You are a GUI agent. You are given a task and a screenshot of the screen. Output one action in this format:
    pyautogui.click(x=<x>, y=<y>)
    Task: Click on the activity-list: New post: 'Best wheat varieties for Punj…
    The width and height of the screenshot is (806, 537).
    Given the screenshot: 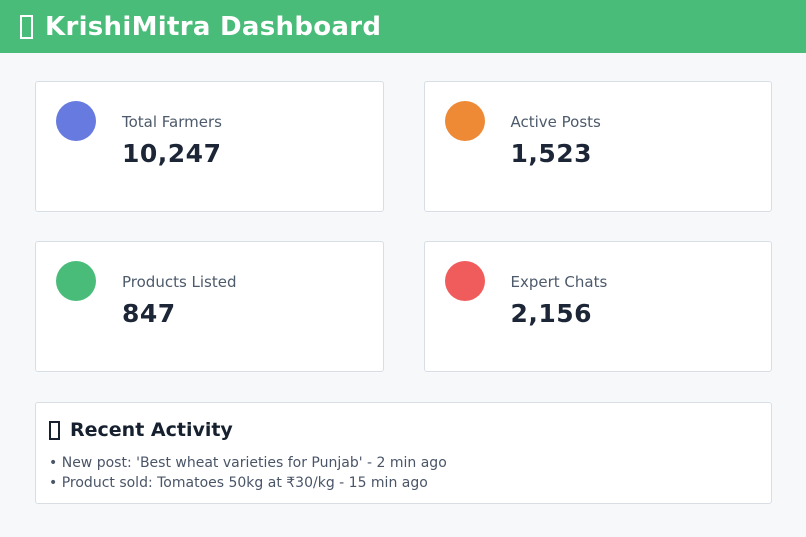 What is the action you would take?
    pyautogui.click(x=403, y=473)
    